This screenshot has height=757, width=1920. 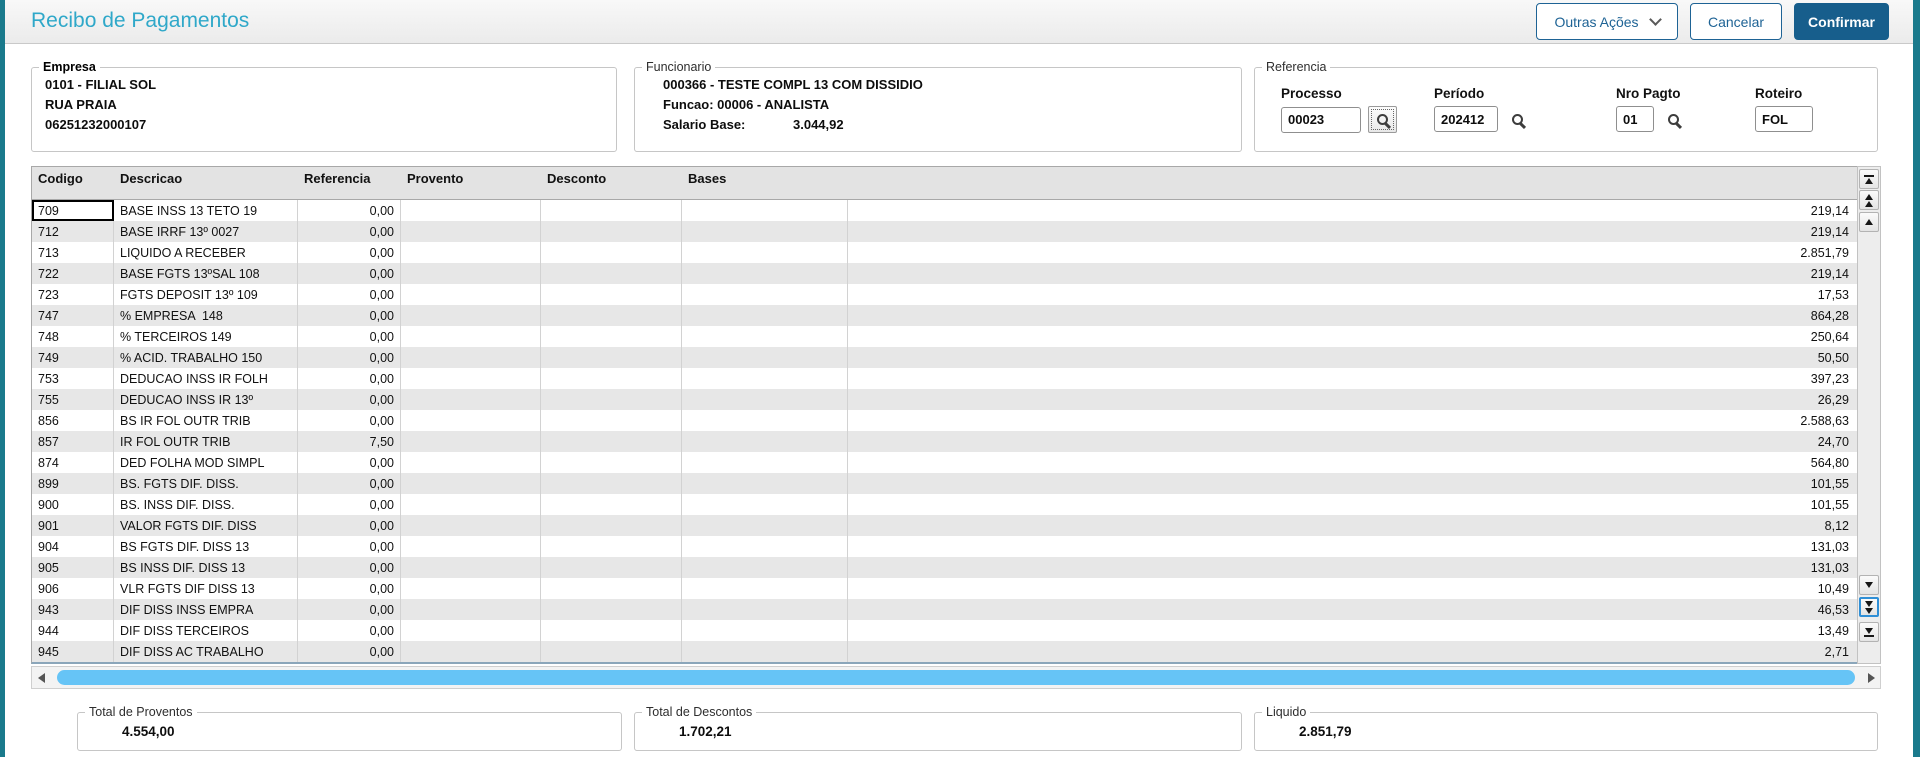 I want to click on descricao-cell: BS INSS DIF. DISS 13, so click(x=206, y=567).